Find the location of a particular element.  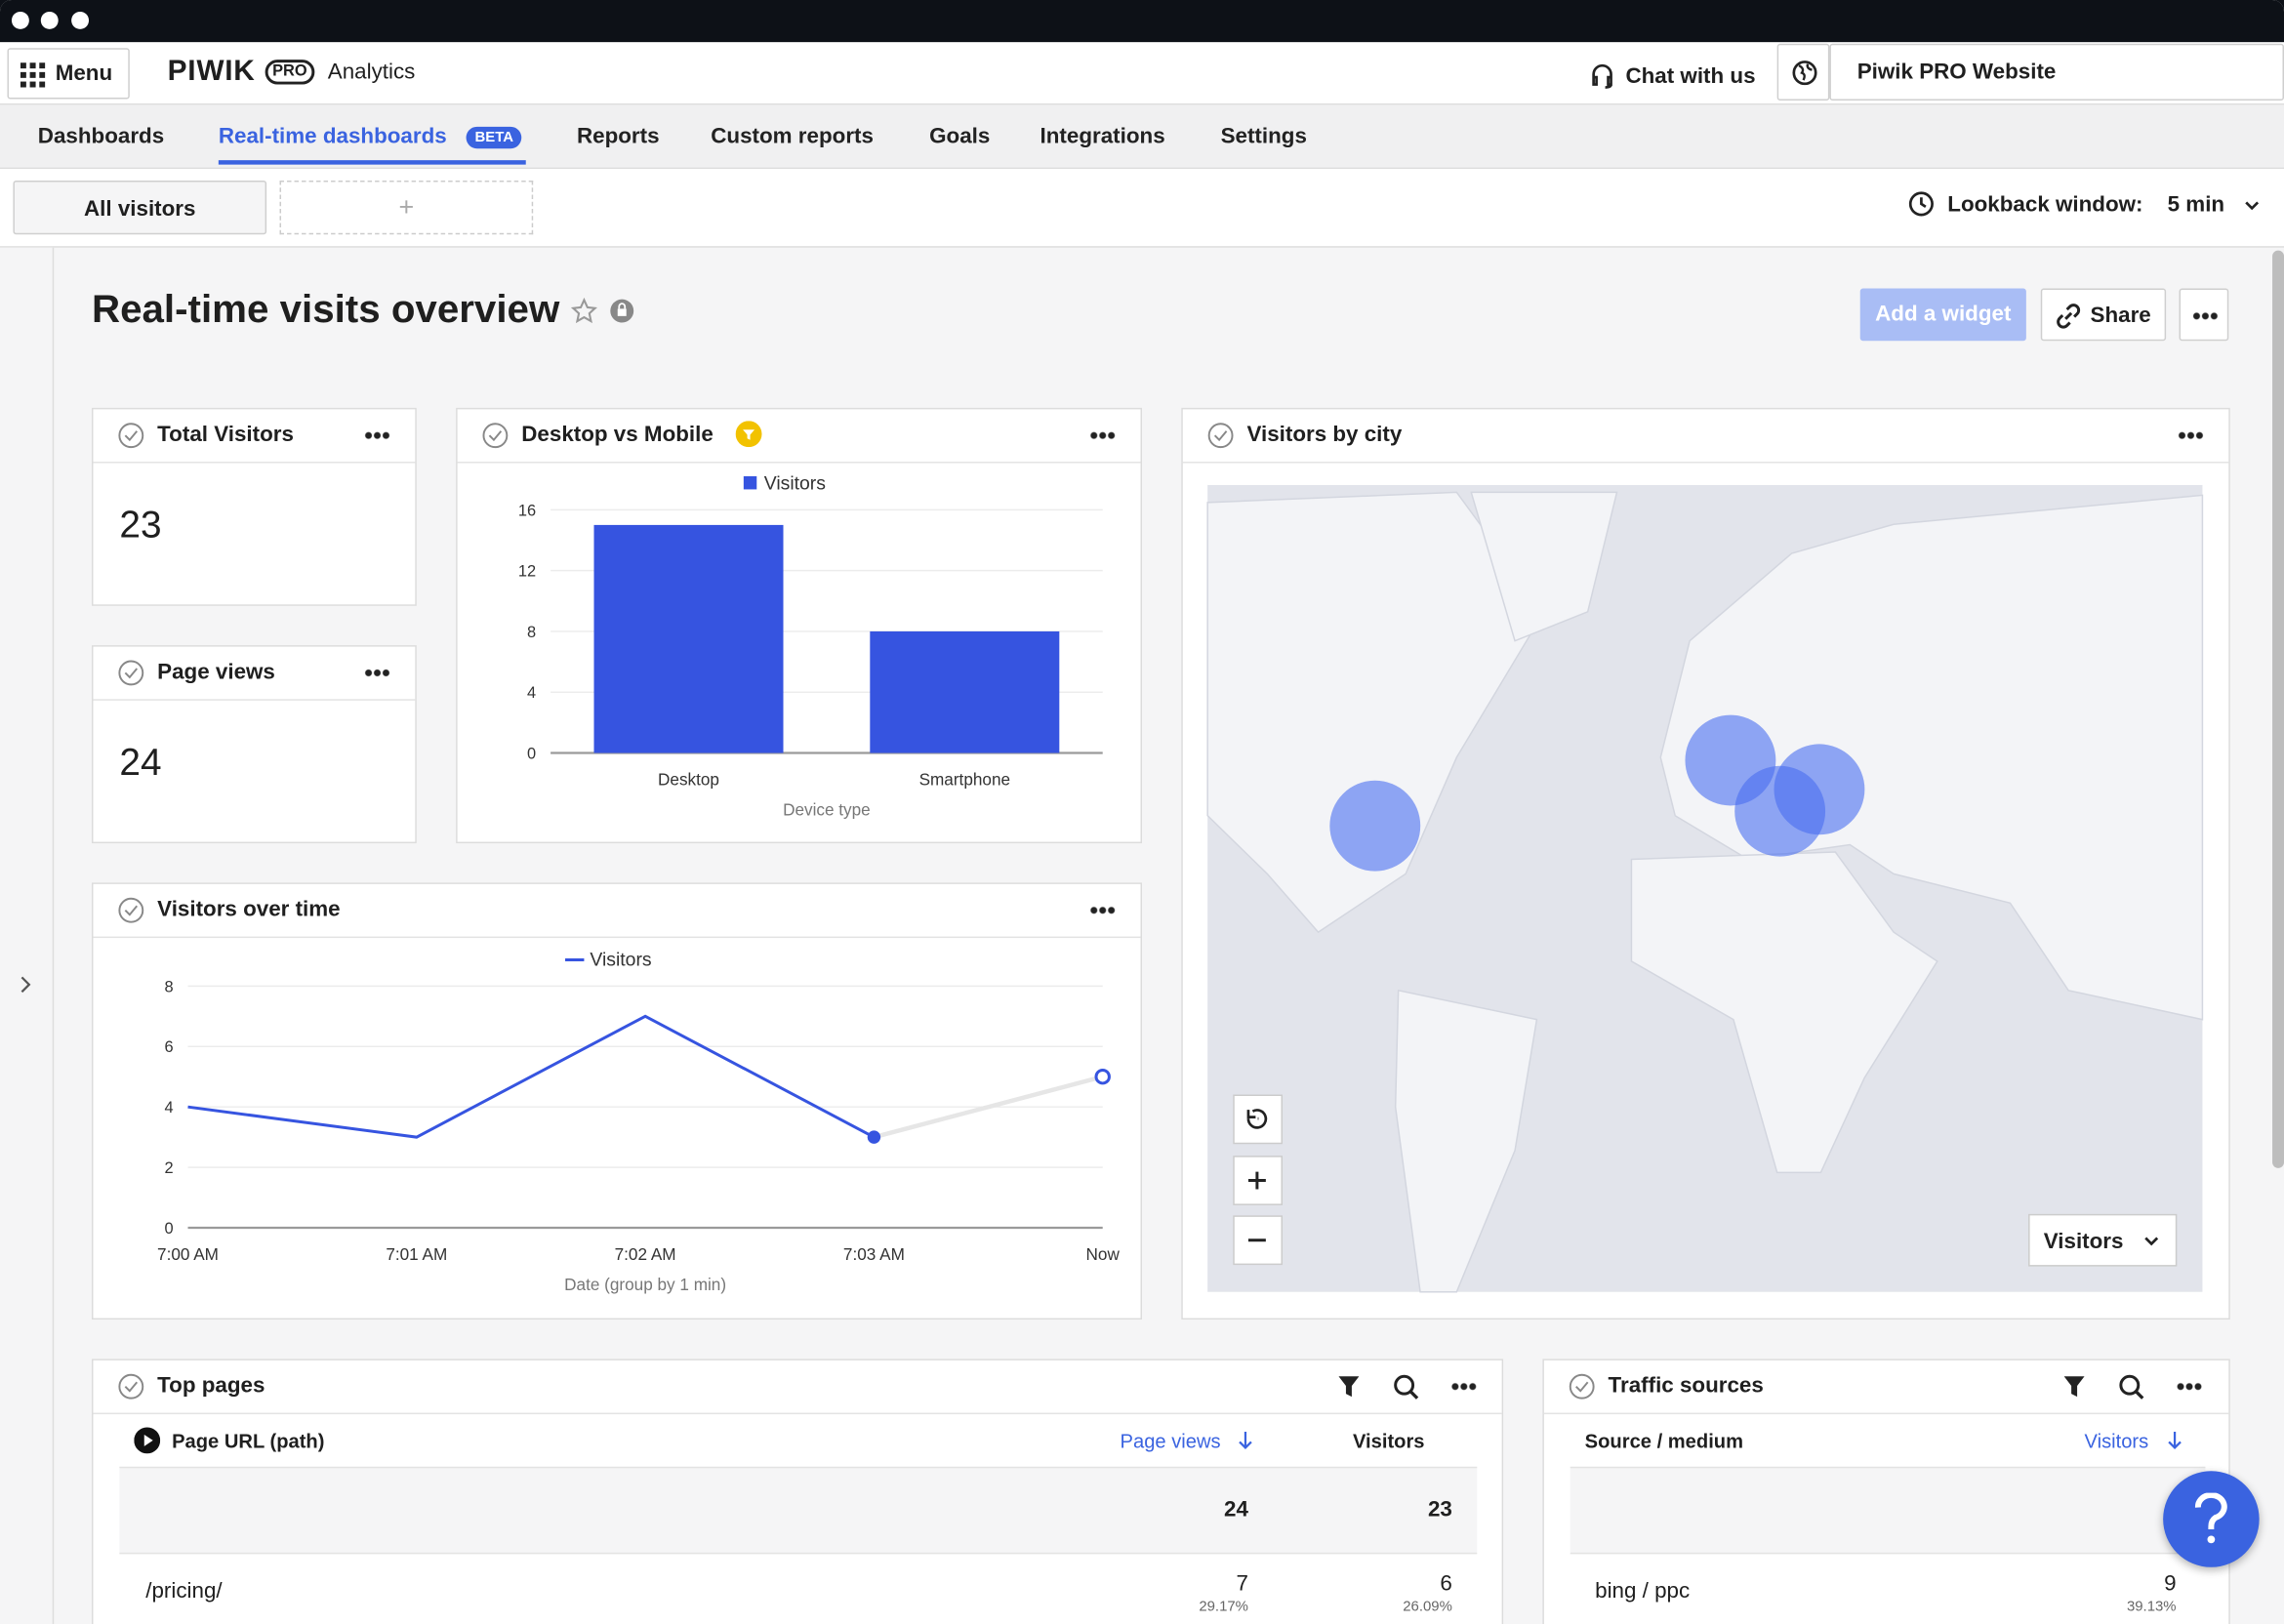

x-tick-label: Desktop is located at coordinates (688, 779).